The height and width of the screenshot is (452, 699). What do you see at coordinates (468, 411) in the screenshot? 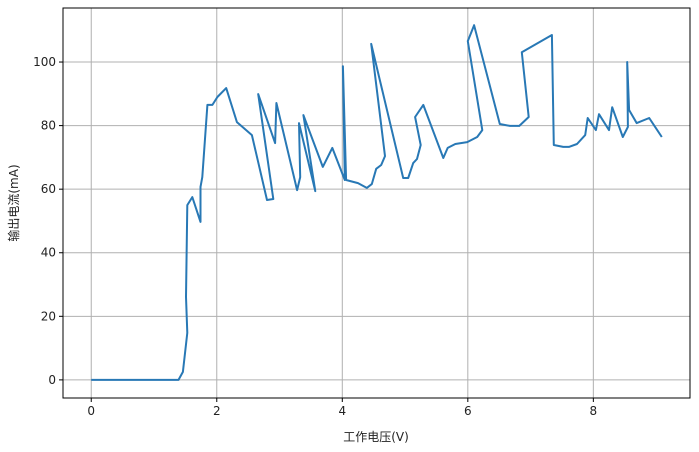
I see `x-tick-label: 6` at bounding box center [468, 411].